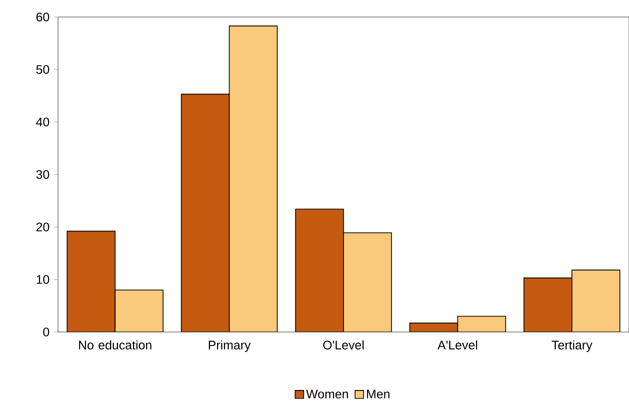 Image resolution: width=629 pixels, height=409 pixels. Describe the element at coordinates (43, 122) in the screenshot. I see `y-tick-label: 40` at that location.